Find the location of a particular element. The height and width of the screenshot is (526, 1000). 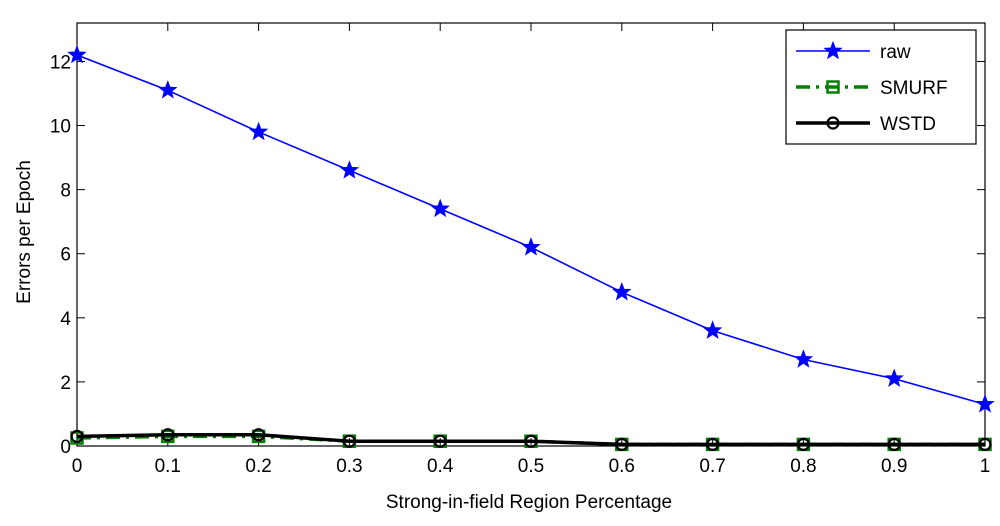

legend-marker-raw is located at coordinates (833, 50).